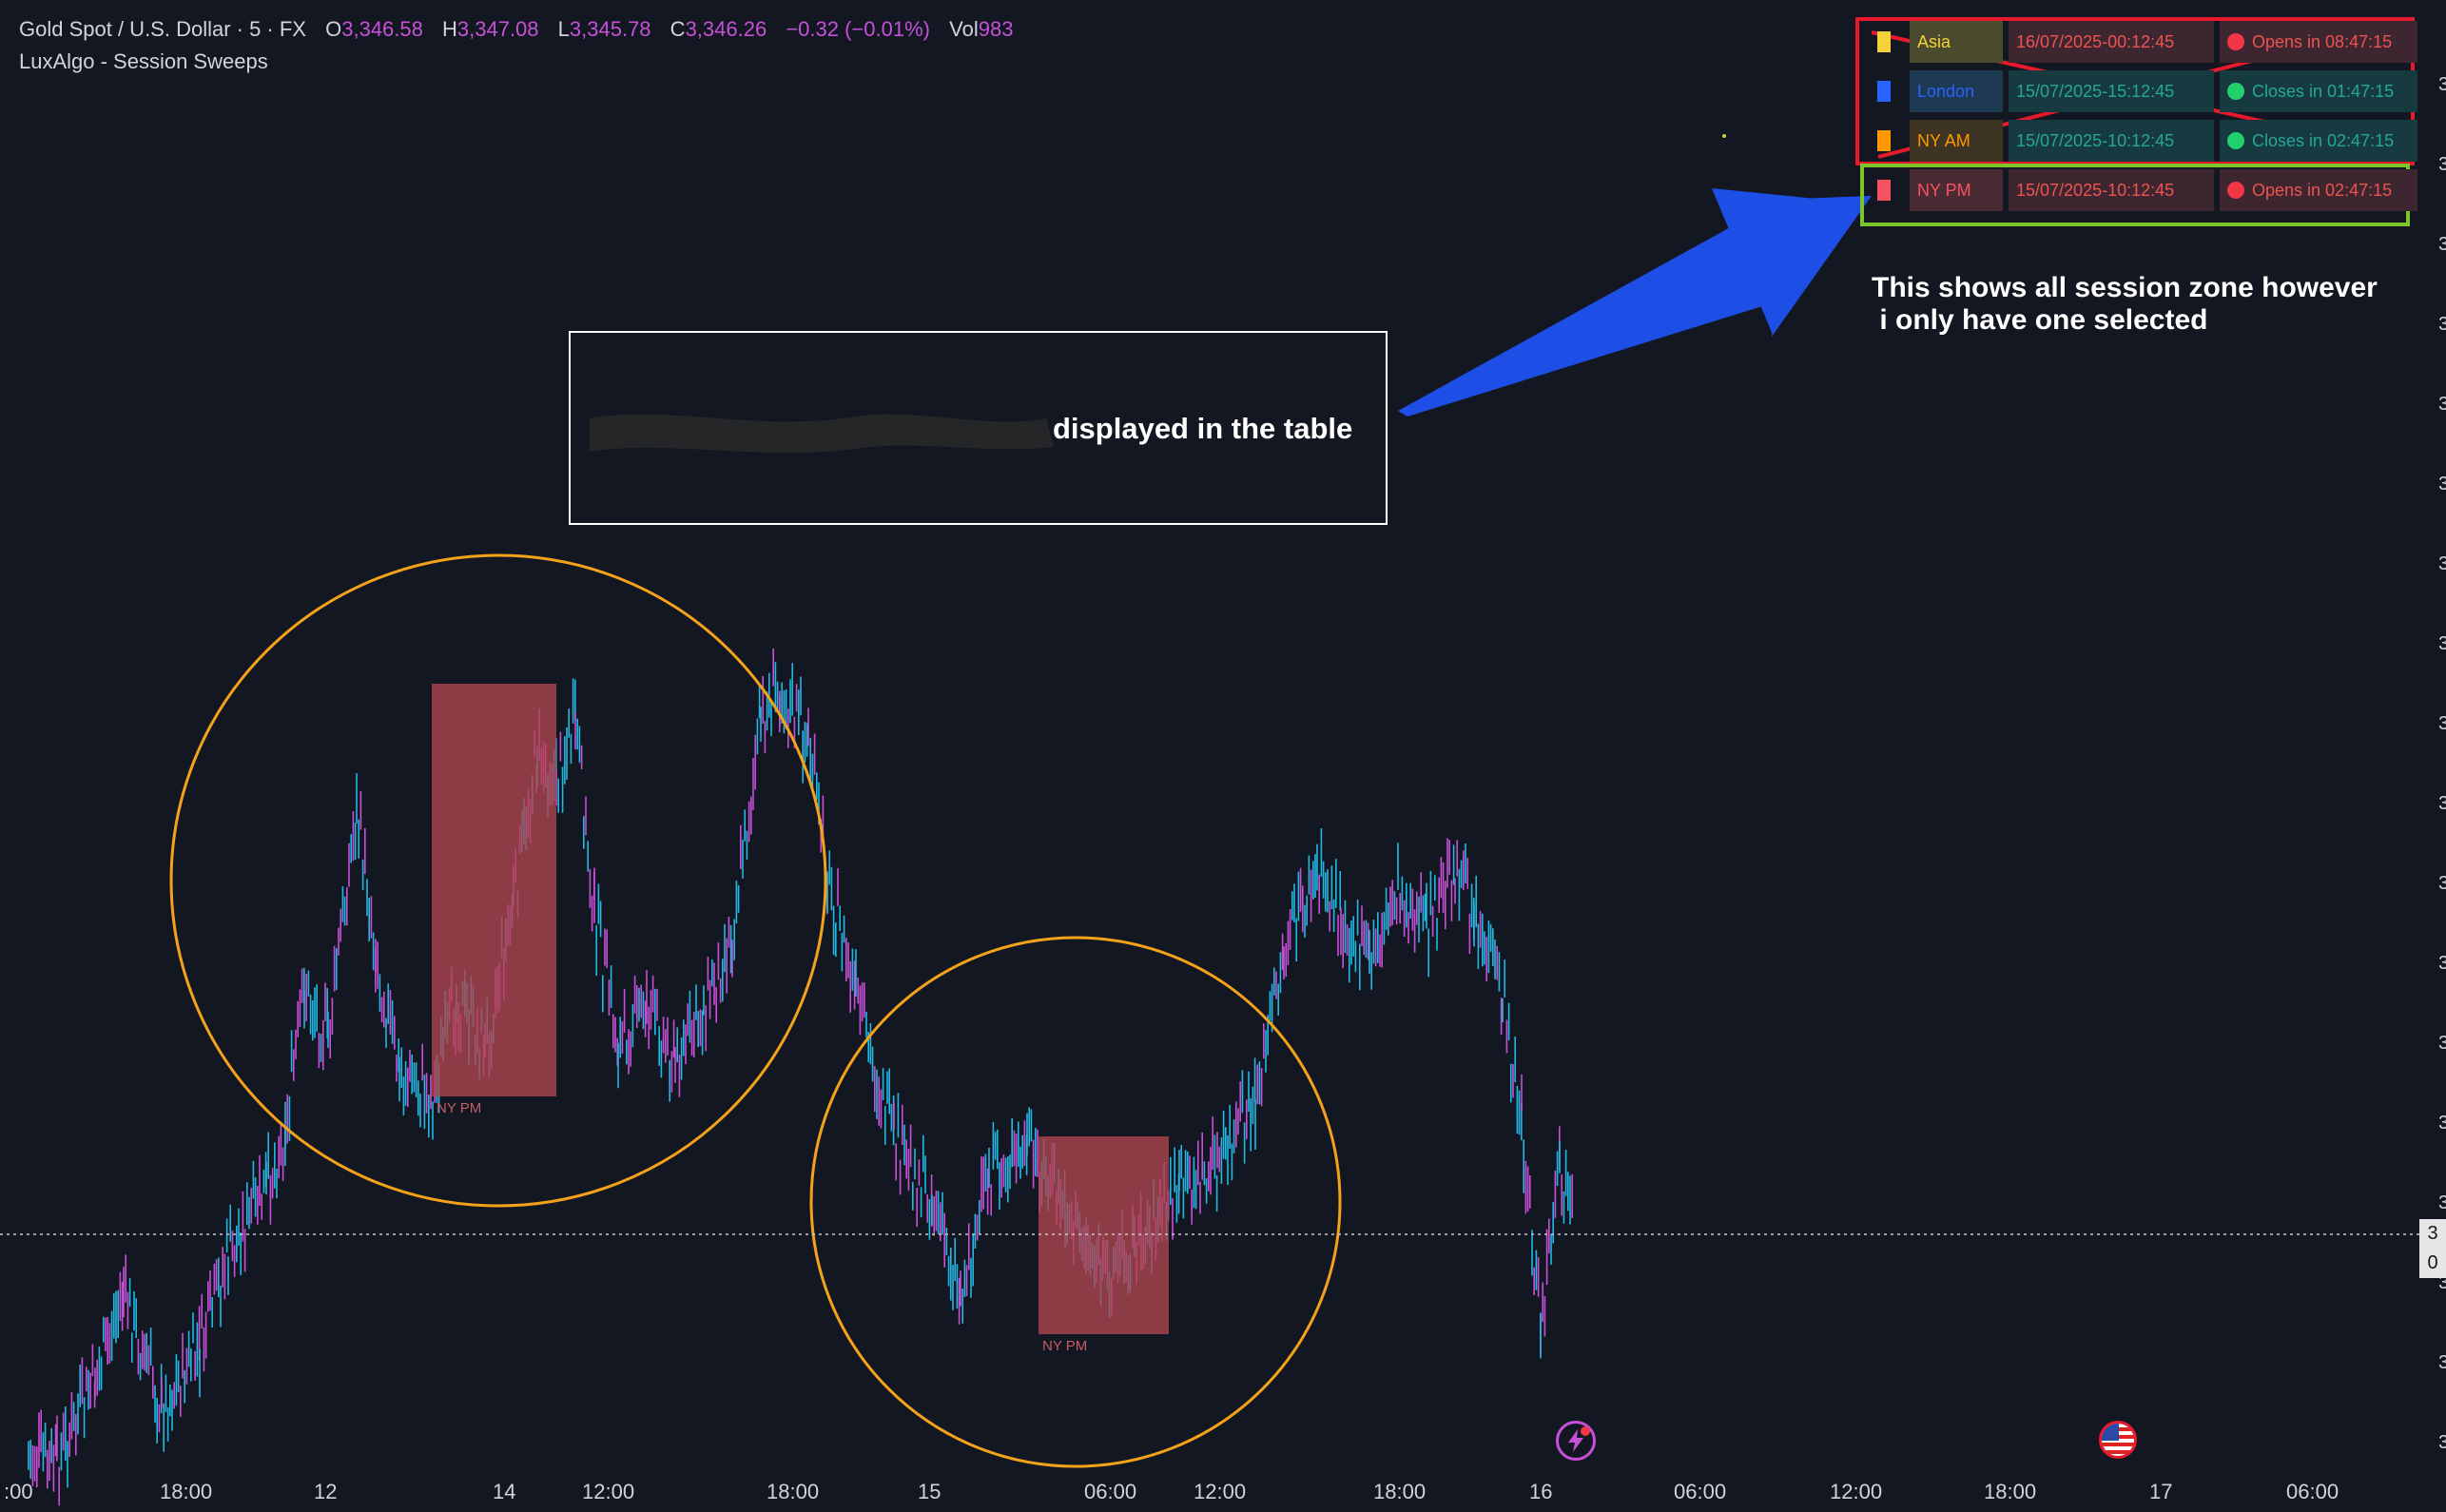 The width and height of the screenshot is (2446, 1512). What do you see at coordinates (1788, 262) in the screenshot?
I see `blue-arrow-head` at bounding box center [1788, 262].